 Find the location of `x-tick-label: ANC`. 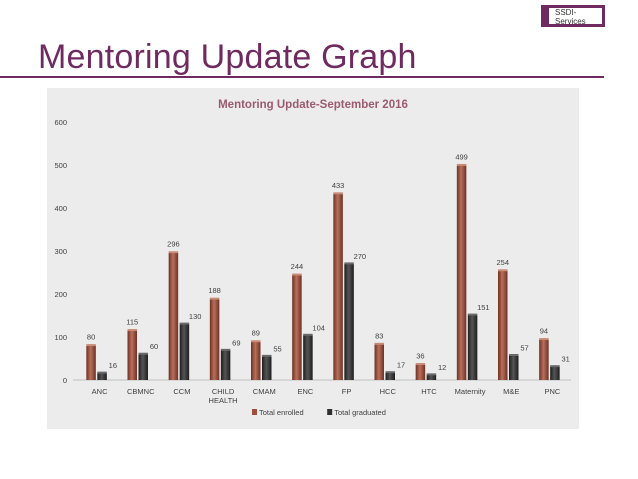

x-tick-label: ANC is located at coordinates (100, 391).